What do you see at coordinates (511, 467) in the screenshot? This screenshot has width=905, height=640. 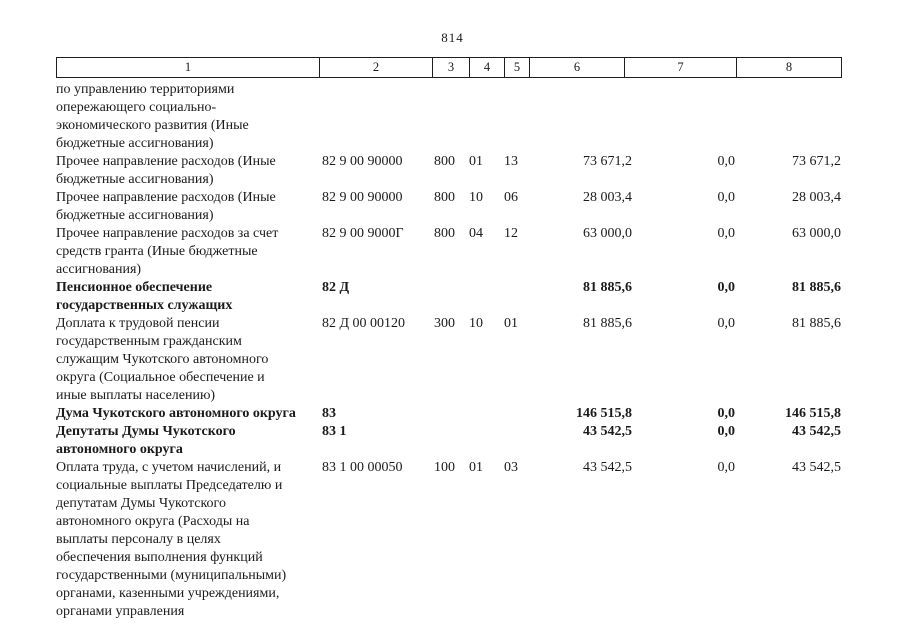 I see `col5-cell: 03` at bounding box center [511, 467].